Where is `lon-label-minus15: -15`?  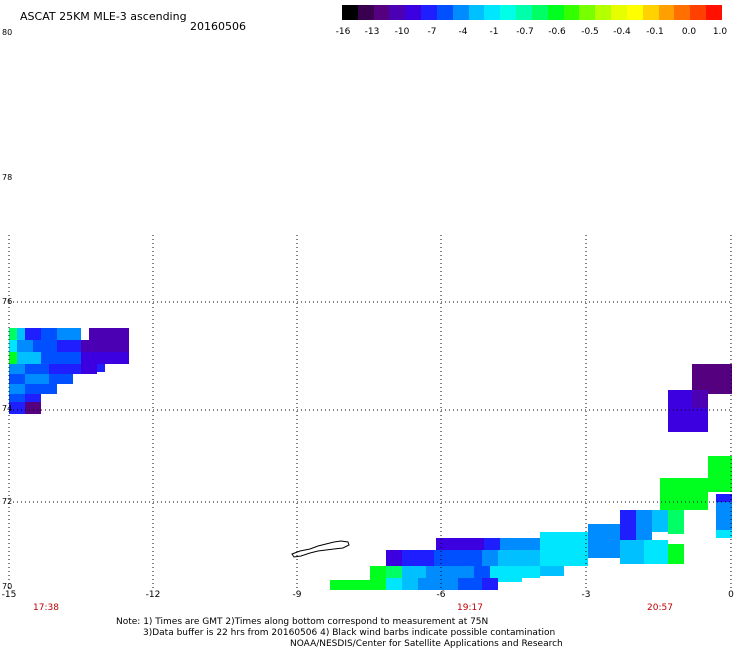 lon-label-minus15: -15 is located at coordinates (9, 595).